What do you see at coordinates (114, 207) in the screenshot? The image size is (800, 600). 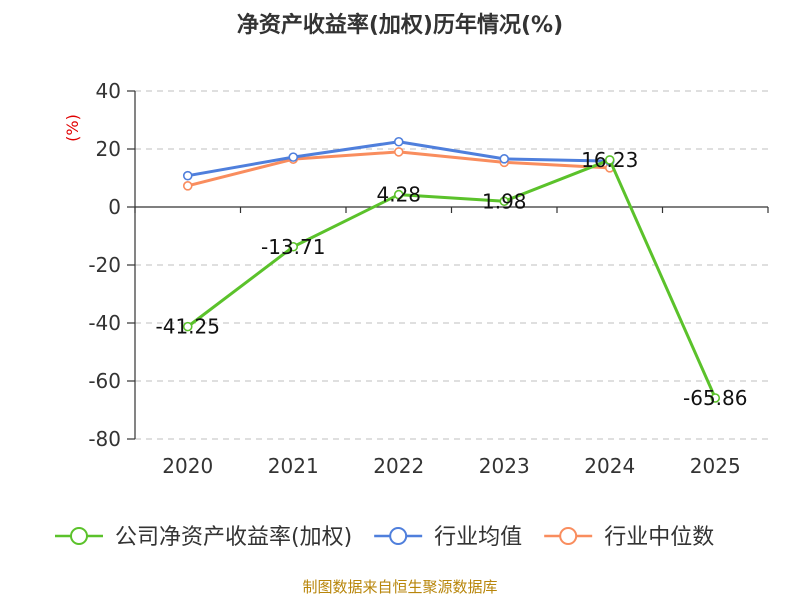 I see `y-tick-label: 0` at bounding box center [114, 207].